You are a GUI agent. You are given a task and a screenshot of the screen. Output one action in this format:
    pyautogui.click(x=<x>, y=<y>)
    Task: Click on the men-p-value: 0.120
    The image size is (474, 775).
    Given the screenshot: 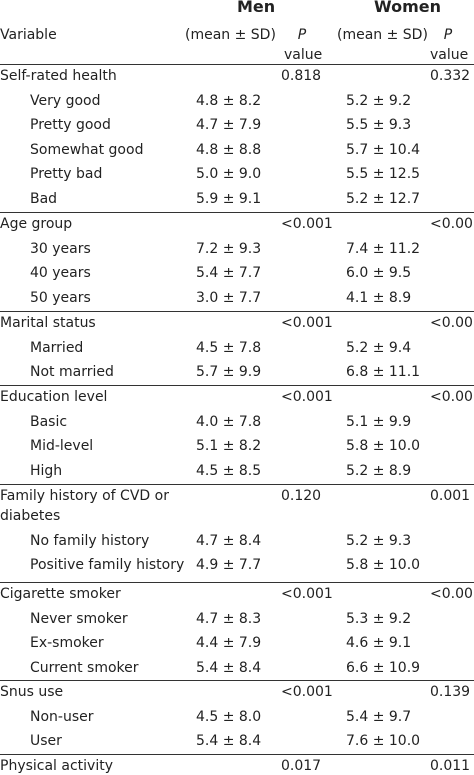 What is the action you would take?
    pyautogui.click(x=301, y=496)
    